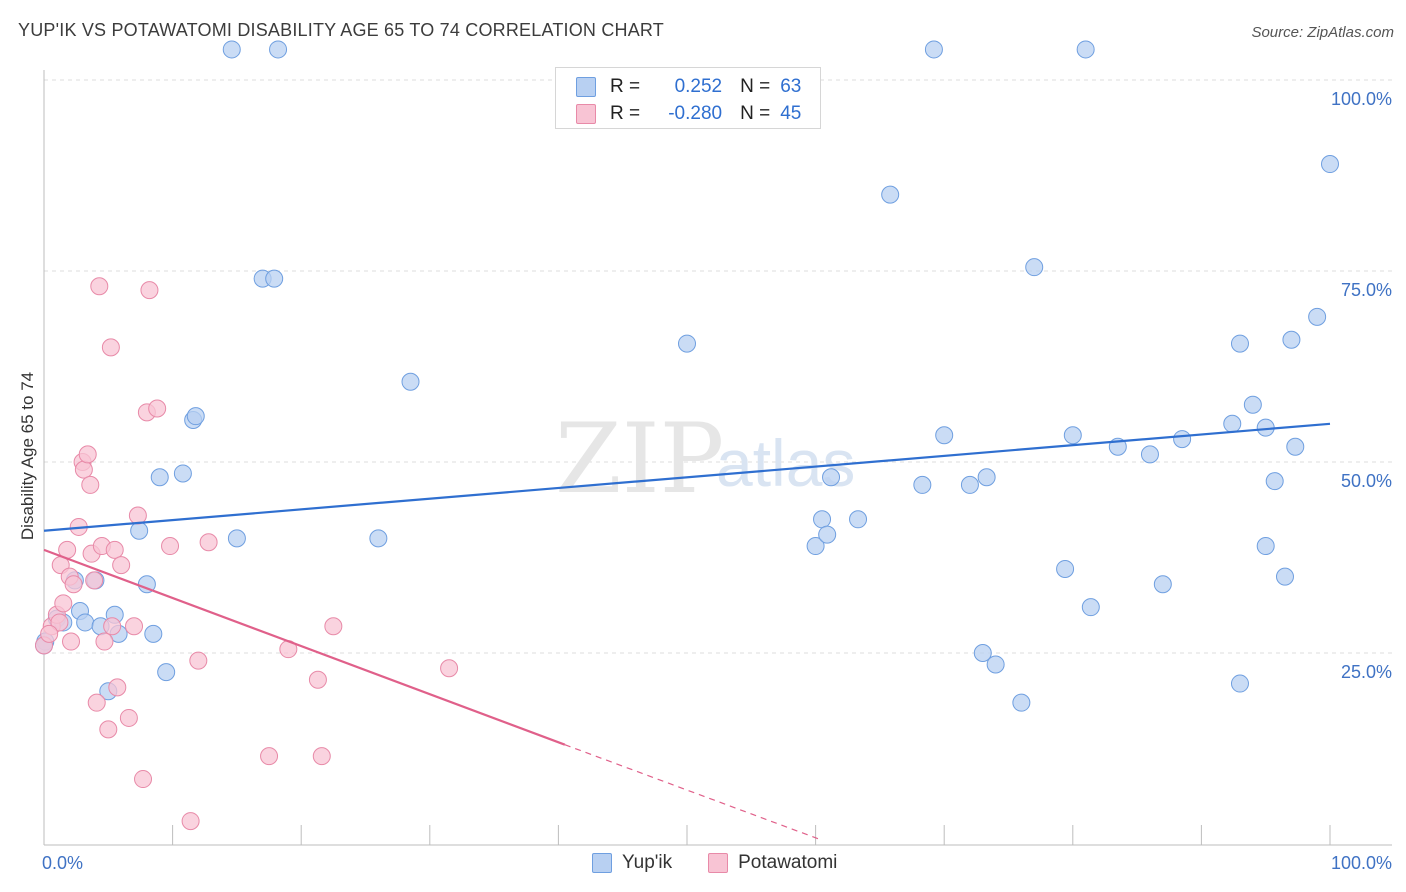 This screenshot has width=1406, height=892. What do you see at coordinates (791, 86) in the screenshot?
I see `legend-n-value: 63` at bounding box center [791, 86].